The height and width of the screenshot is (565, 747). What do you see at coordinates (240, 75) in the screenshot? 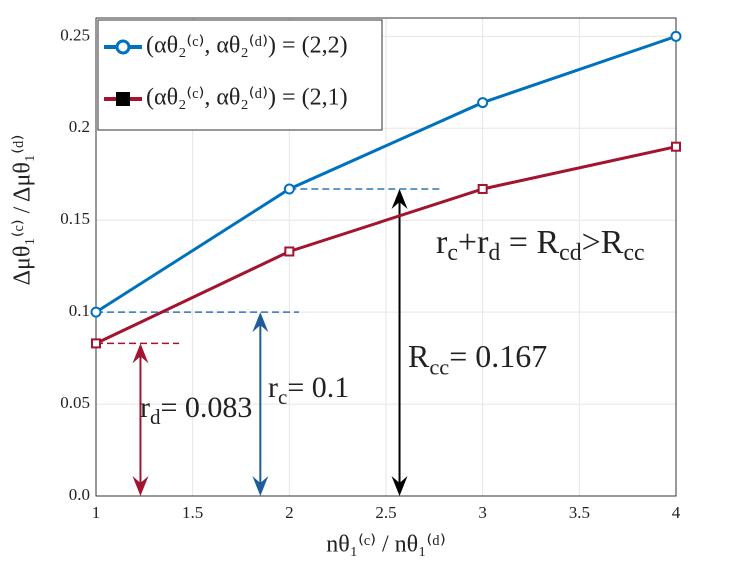
I see `legend-box` at bounding box center [240, 75].